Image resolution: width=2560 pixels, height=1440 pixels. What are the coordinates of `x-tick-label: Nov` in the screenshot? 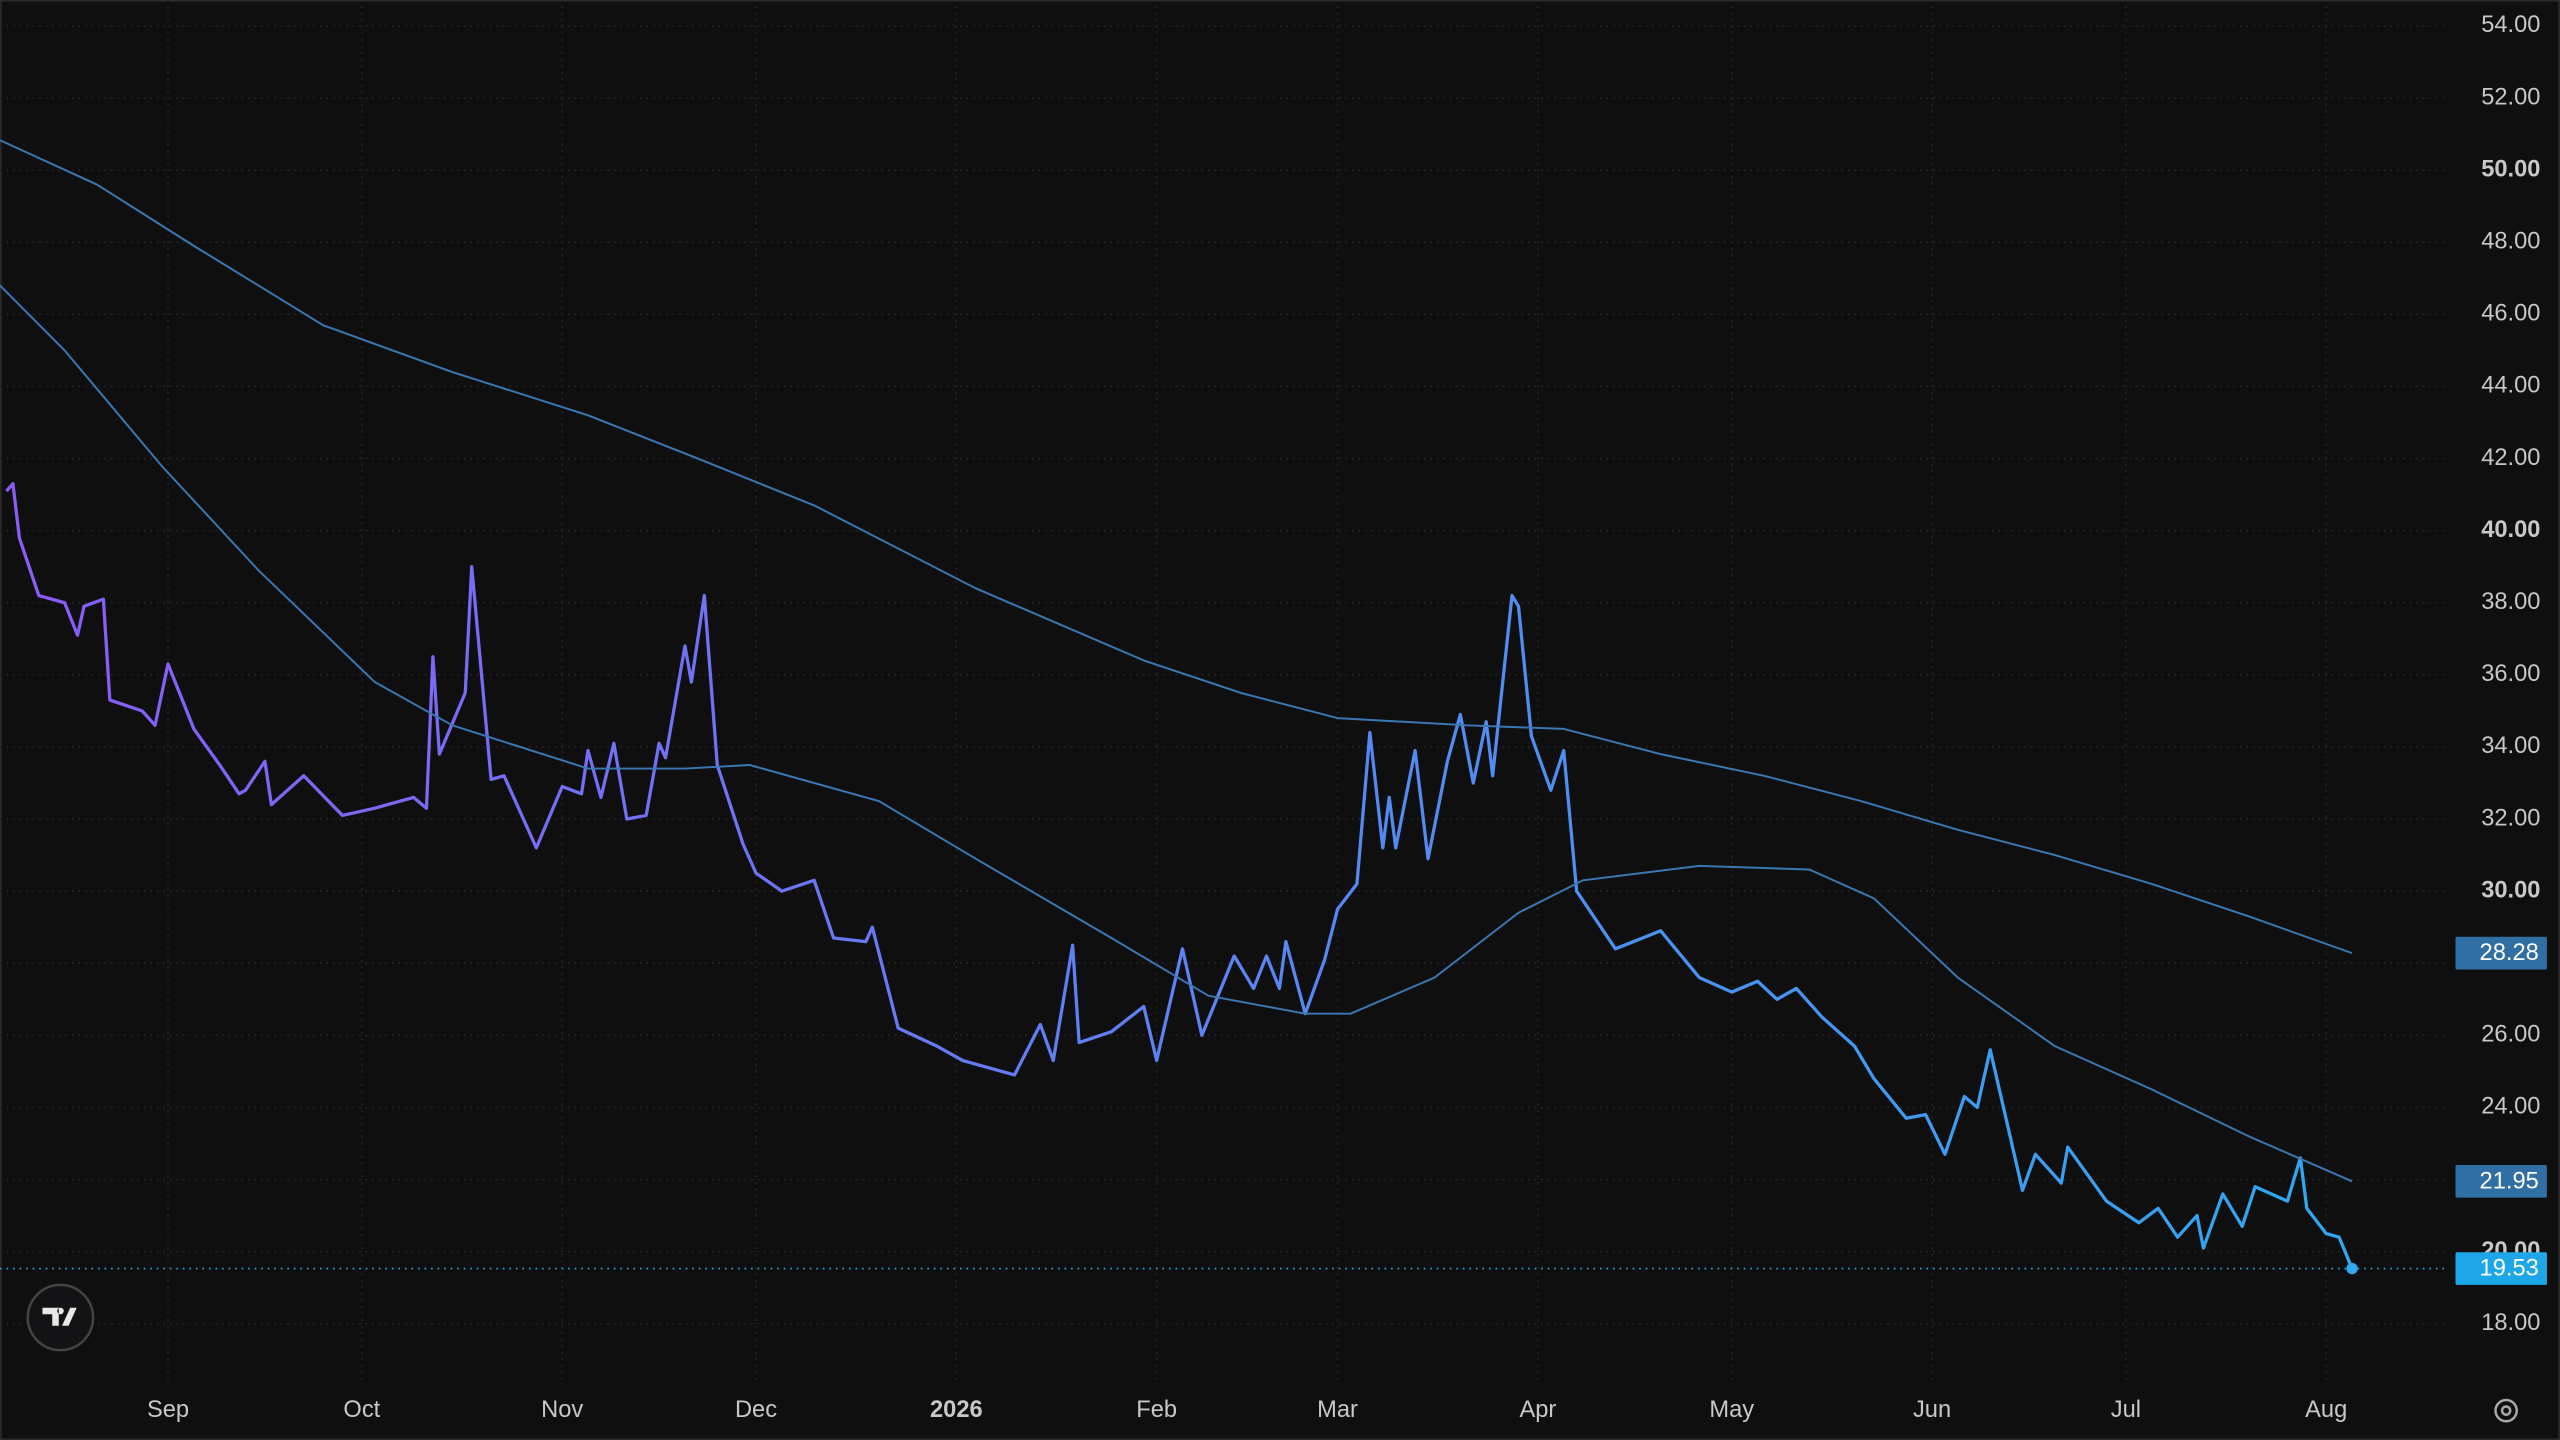 It's located at (562, 1410).